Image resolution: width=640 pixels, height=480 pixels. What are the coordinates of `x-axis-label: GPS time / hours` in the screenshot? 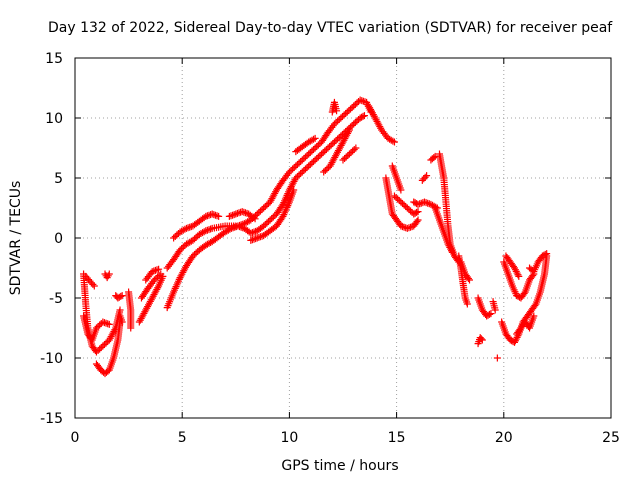 It's located at (339, 466).